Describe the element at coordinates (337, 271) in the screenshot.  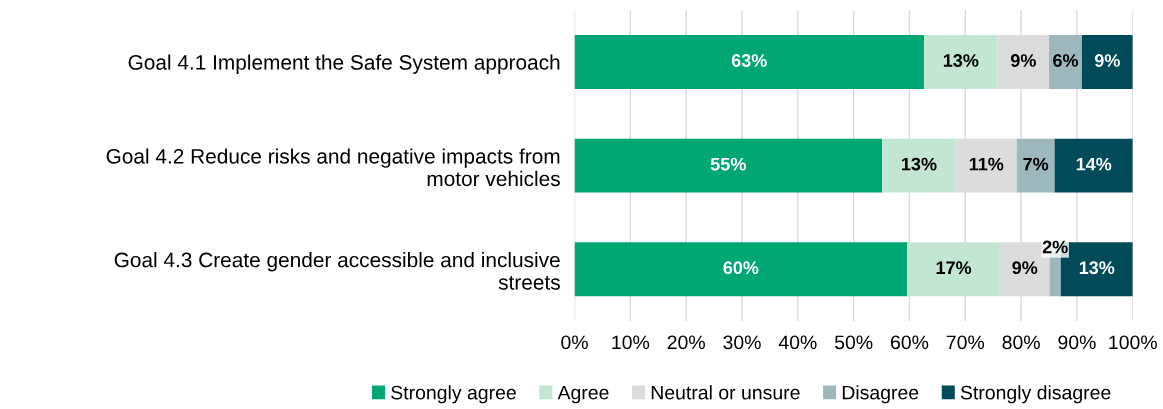
I see `y-tick-label: Goal 4.3 Create gender accessible and inclusive streets` at that location.